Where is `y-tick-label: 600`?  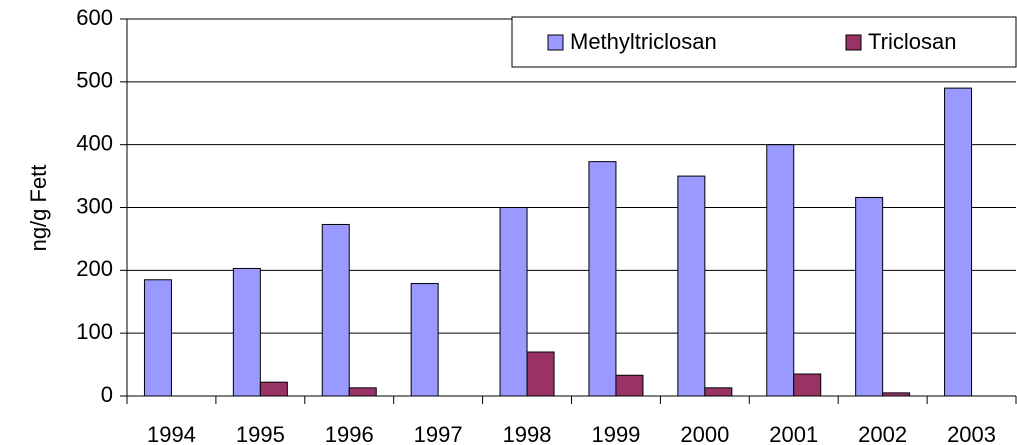 y-tick-label: 600 is located at coordinates (94, 17).